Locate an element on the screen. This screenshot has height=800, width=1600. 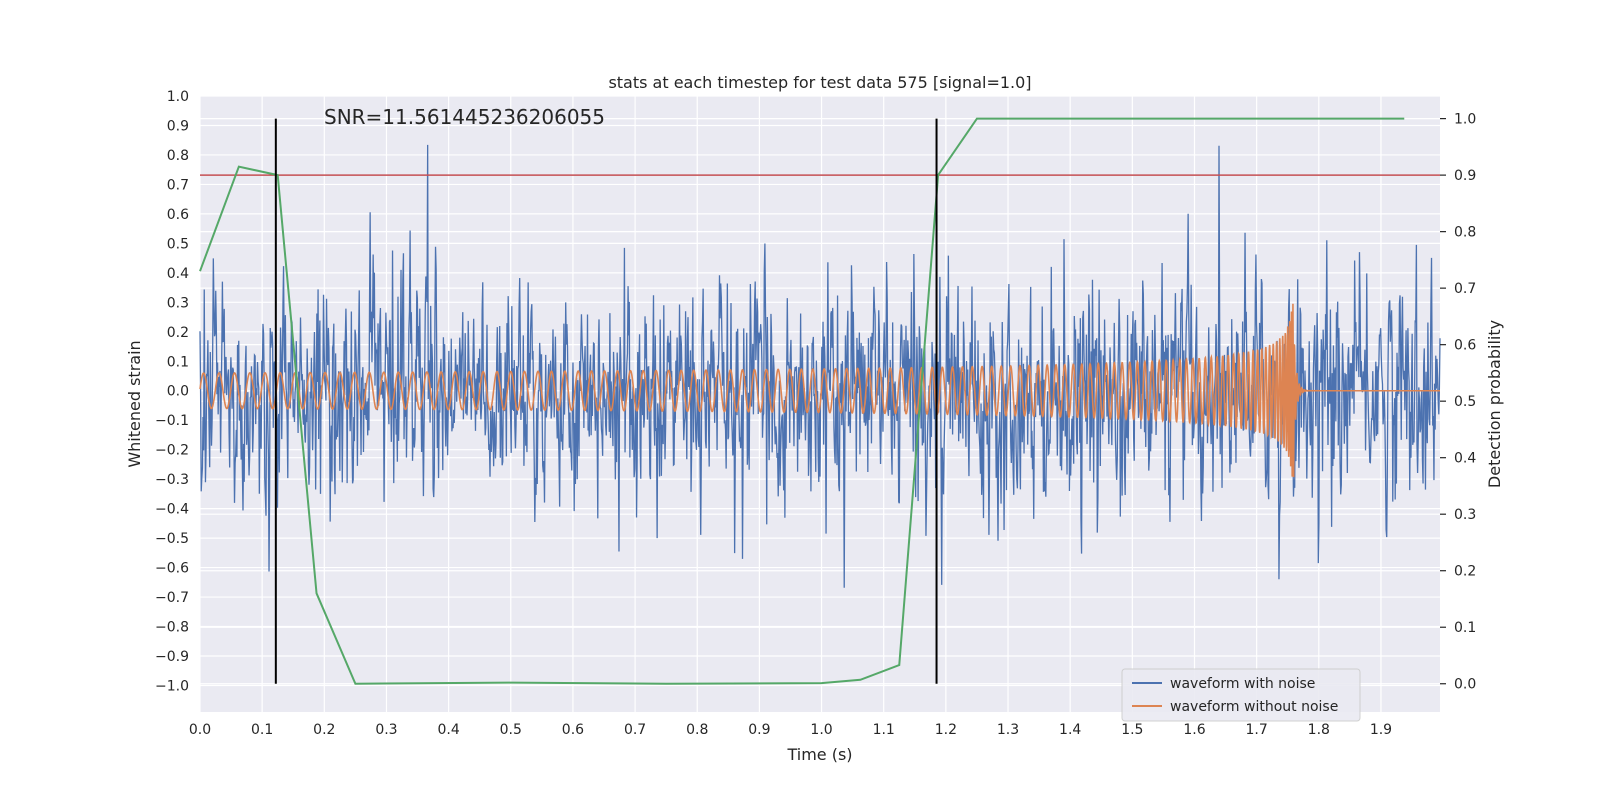
y-tick-label: −0.4 is located at coordinates (172, 510).